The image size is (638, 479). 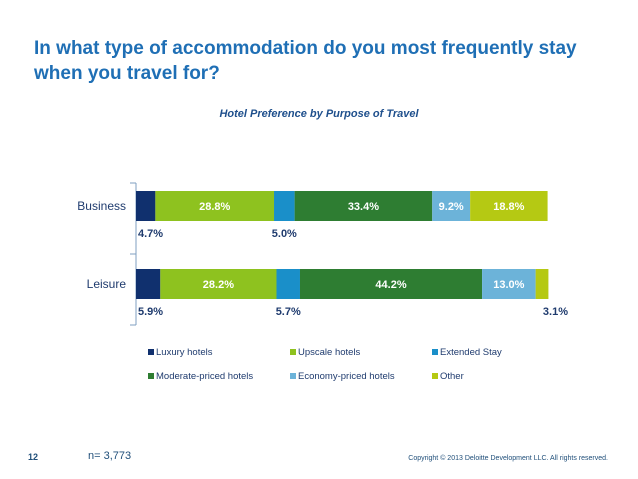 I want to click on category-label: Business, so click(x=101, y=206).